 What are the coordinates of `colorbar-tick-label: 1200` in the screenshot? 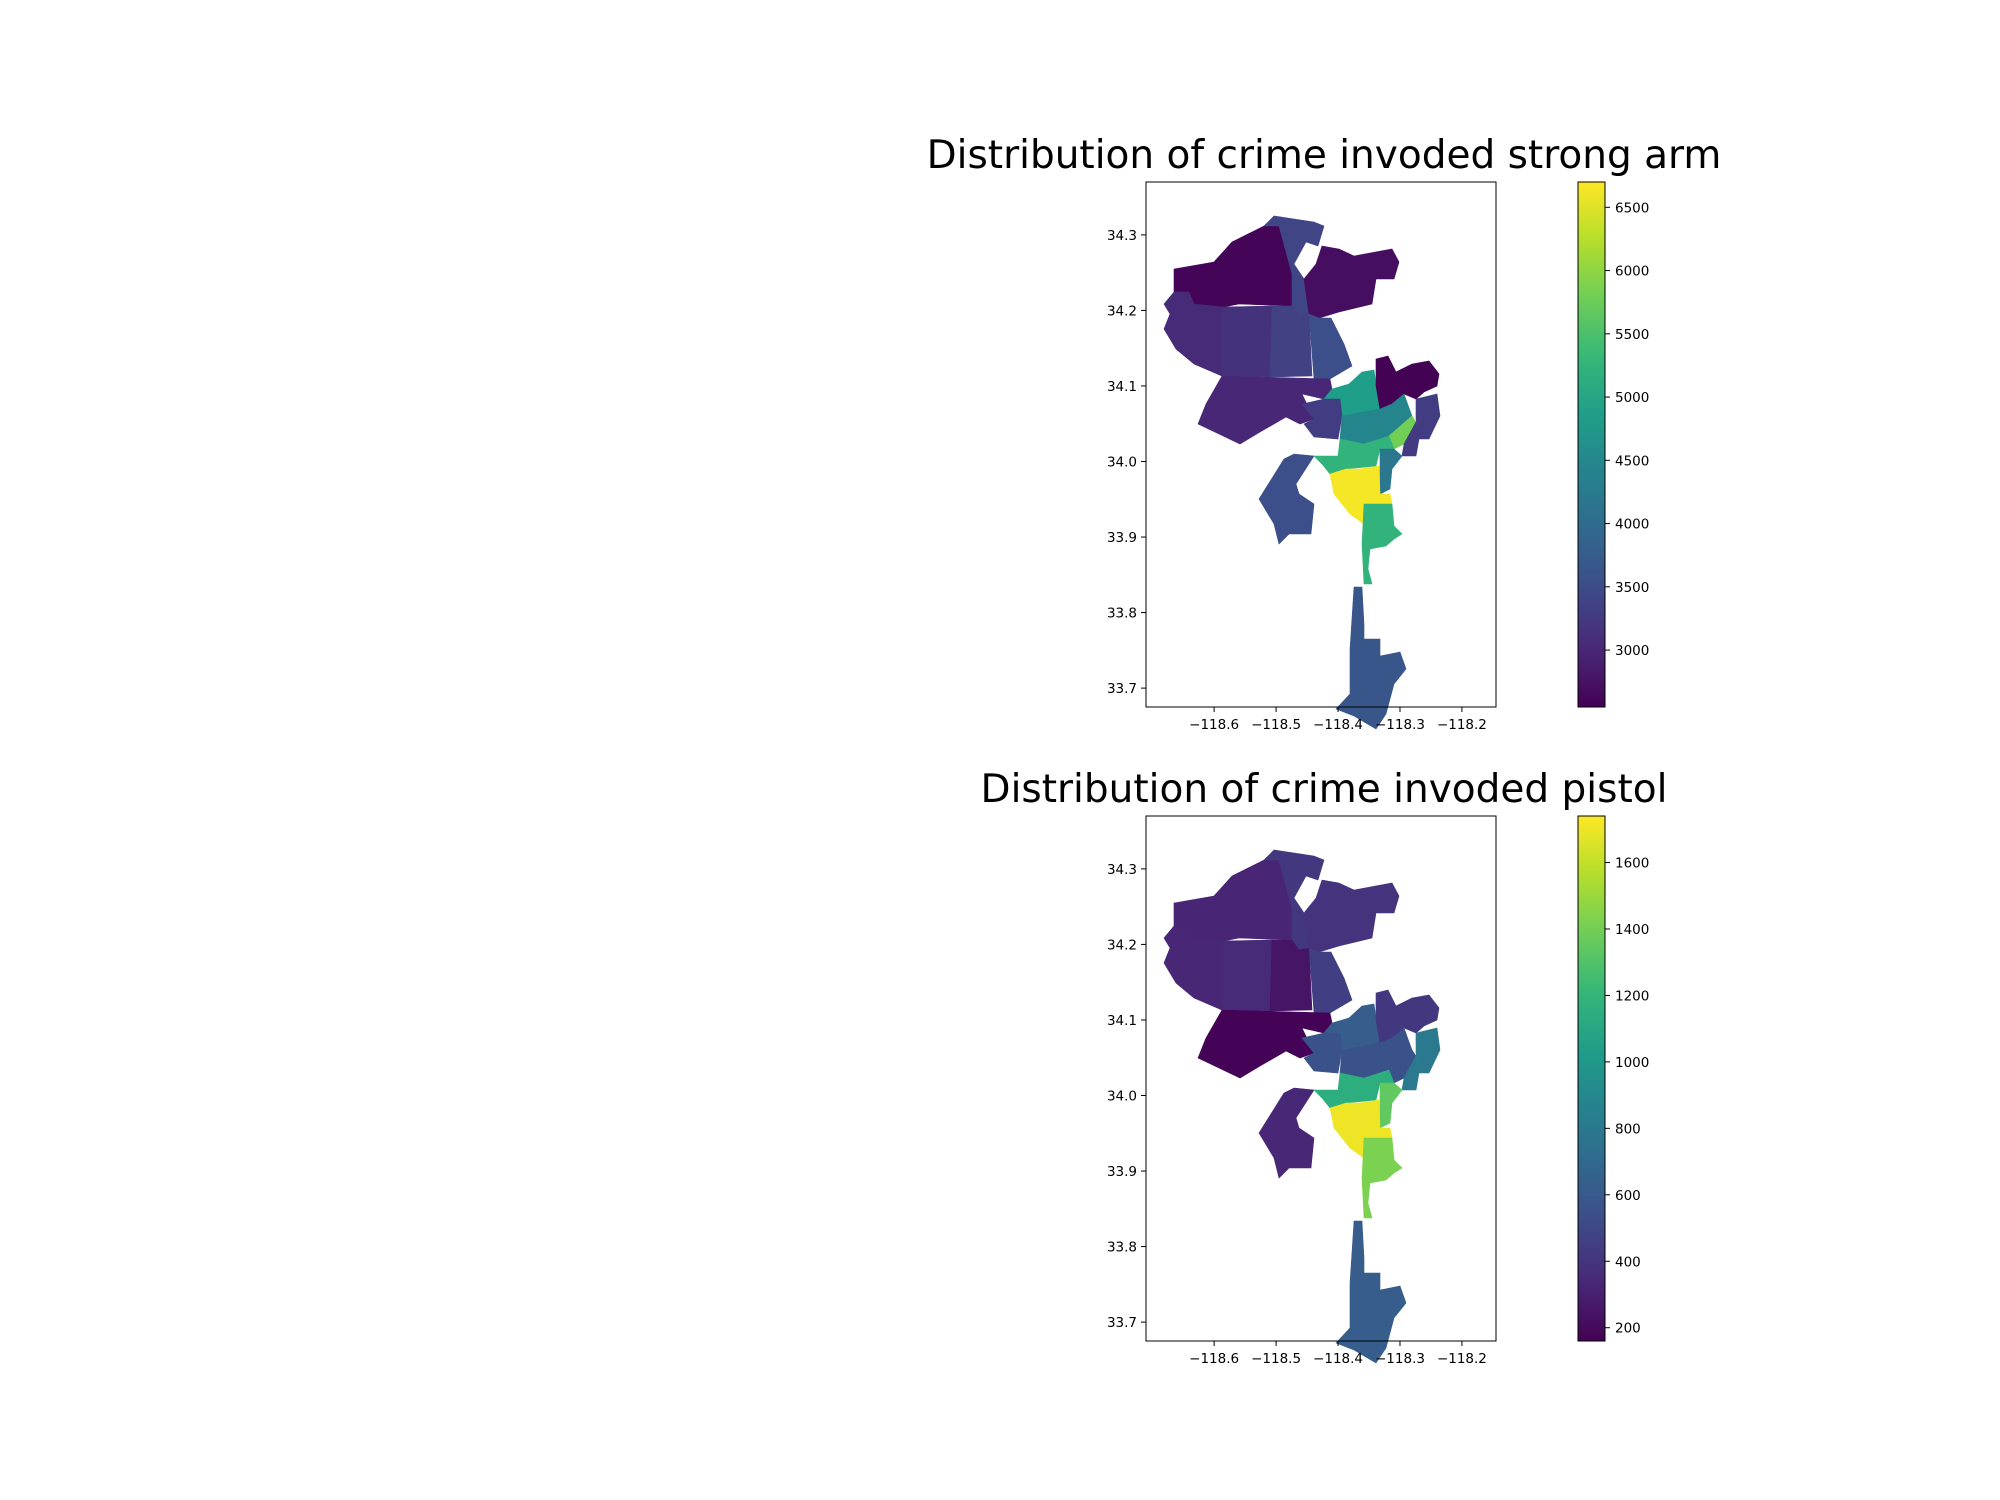 It's located at (1632, 996).